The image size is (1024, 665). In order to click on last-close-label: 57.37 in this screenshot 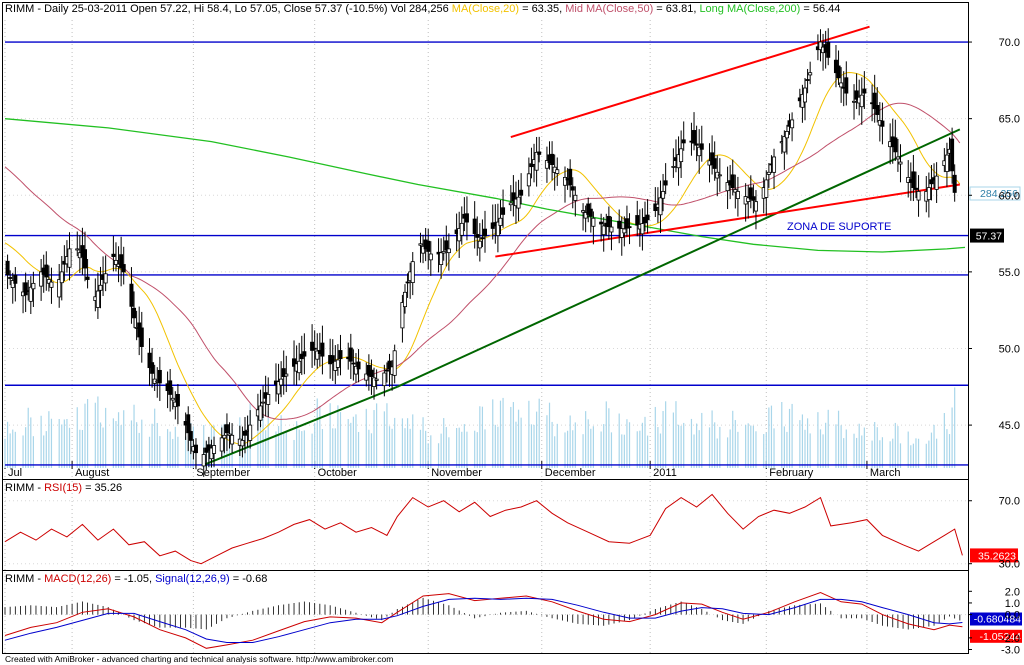, I will do `click(989, 237)`.